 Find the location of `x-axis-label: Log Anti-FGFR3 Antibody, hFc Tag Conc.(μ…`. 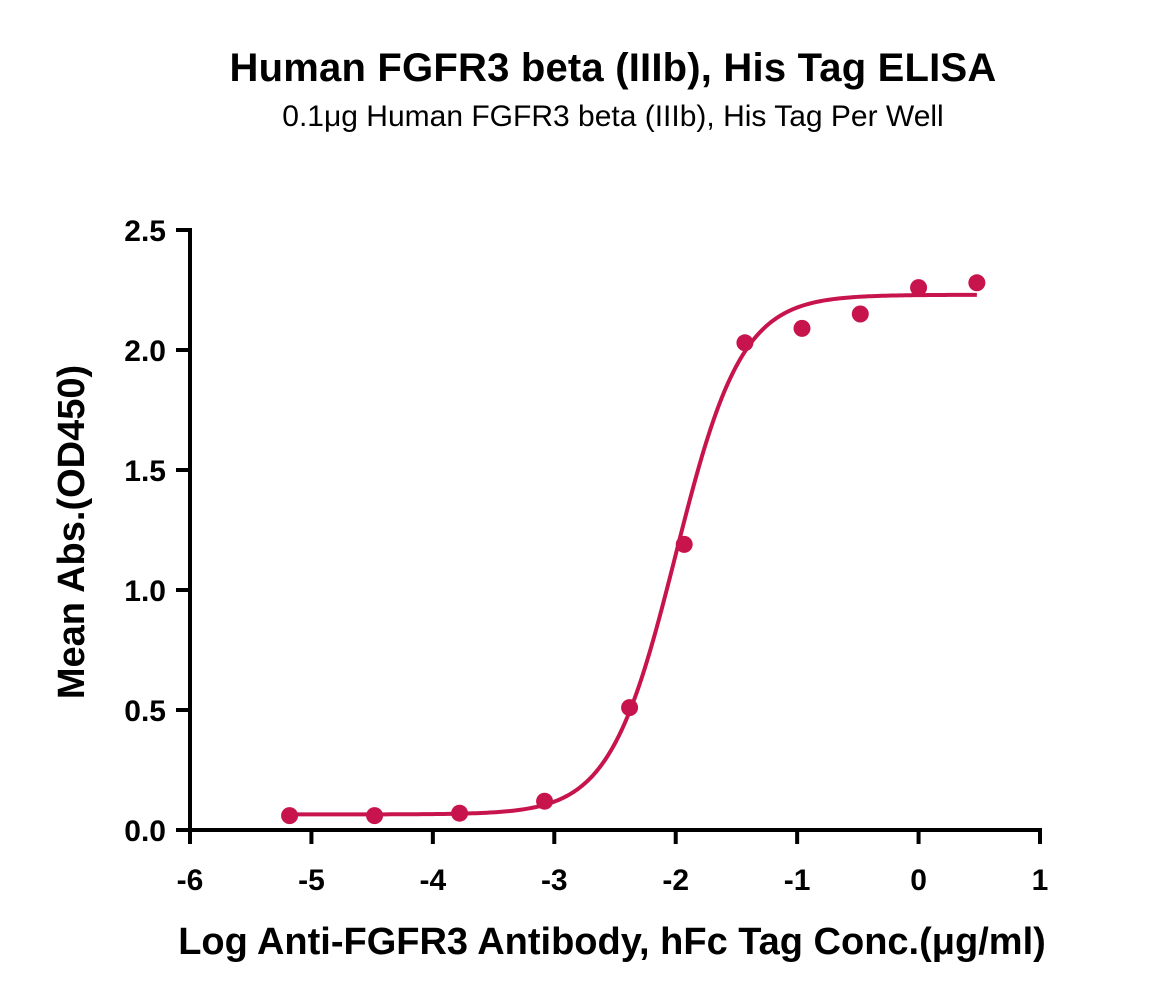

x-axis-label: Log Anti-FGFR3 Antibody, hFc Tag Conc.(μ… is located at coordinates (612, 942).